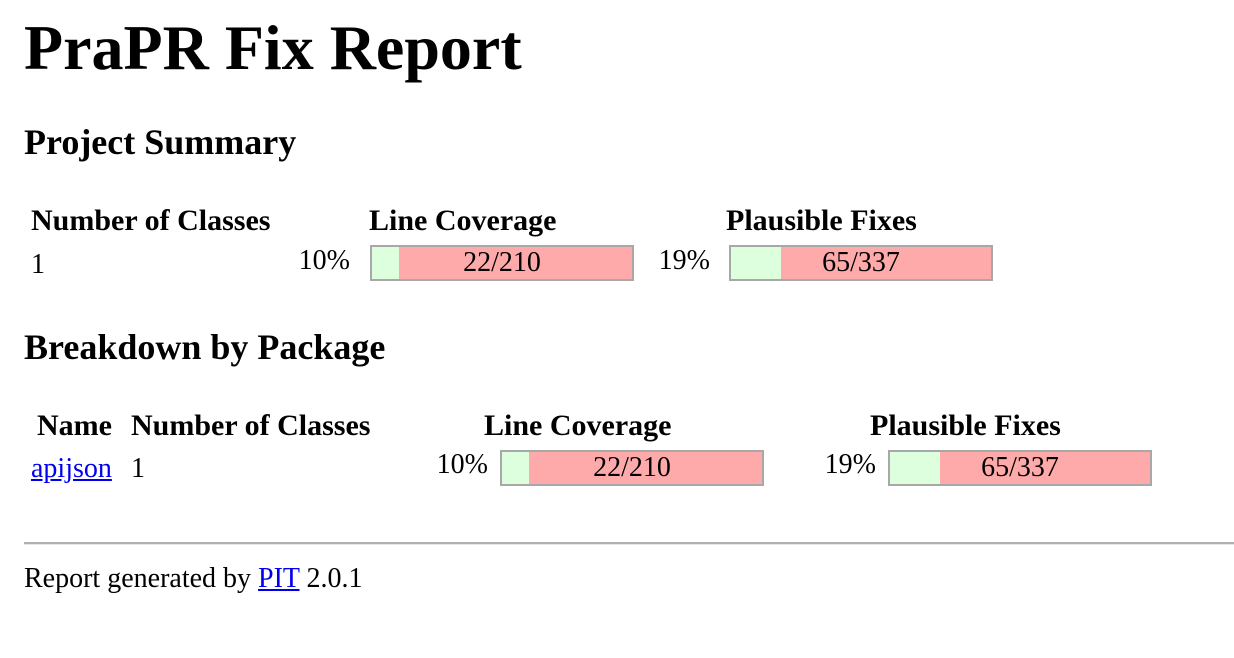 This screenshot has width=1234, height=658. What do you see at coordinates (463, 220) in the screenshot?
I see `summary-header-line-coverage: Line Coverage` at bounding box center [463, 220].